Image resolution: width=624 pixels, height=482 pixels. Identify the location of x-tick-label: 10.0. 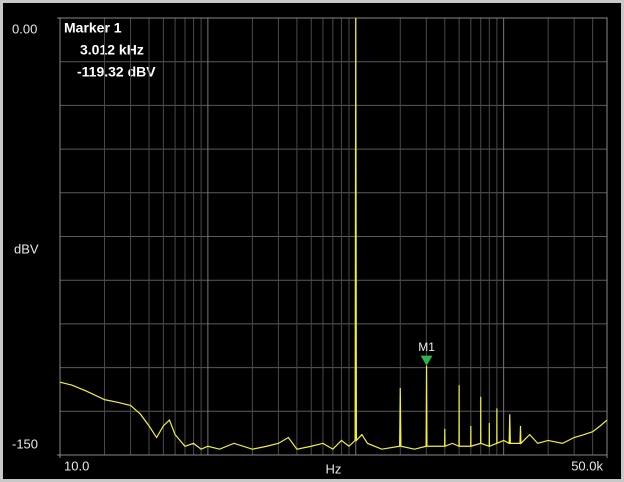
(76, 465).